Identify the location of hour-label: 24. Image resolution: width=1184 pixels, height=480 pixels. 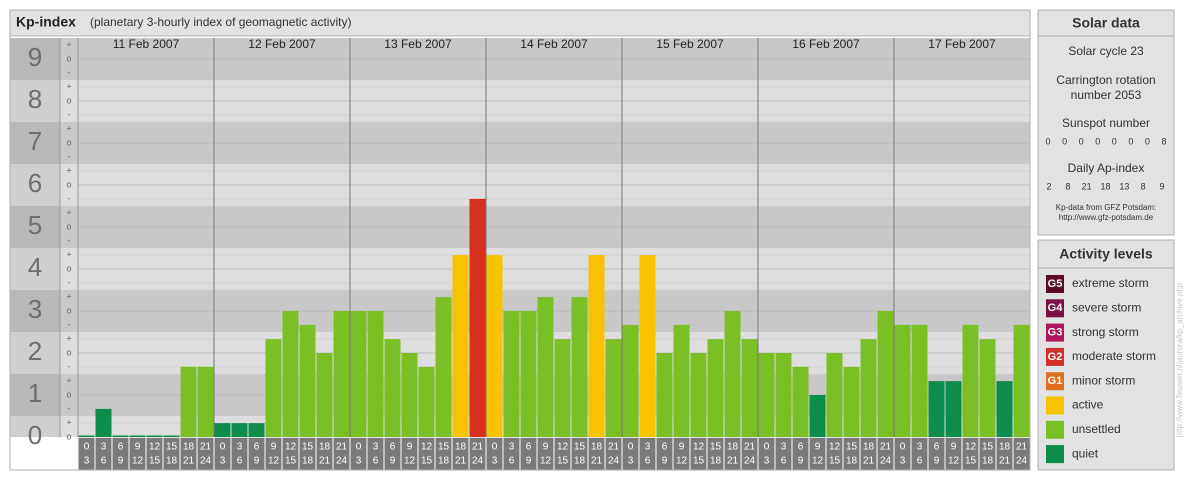
(886, 461).